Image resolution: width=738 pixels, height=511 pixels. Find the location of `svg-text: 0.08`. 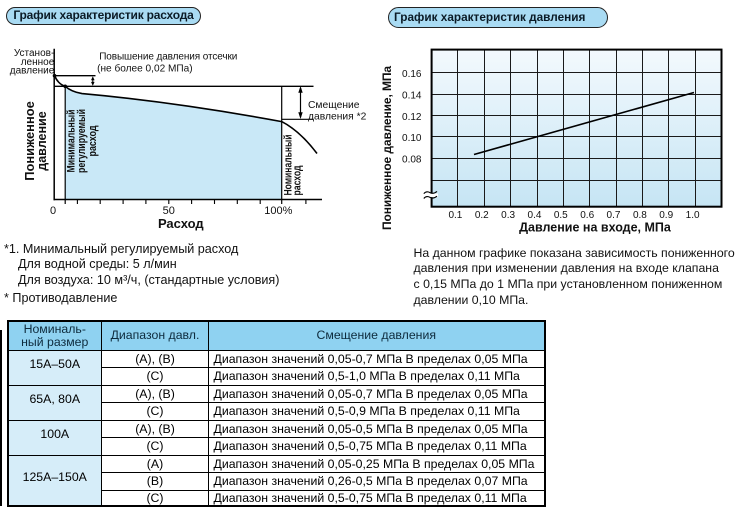

svg-text: 0.08 is located at coordinates (412, 160).